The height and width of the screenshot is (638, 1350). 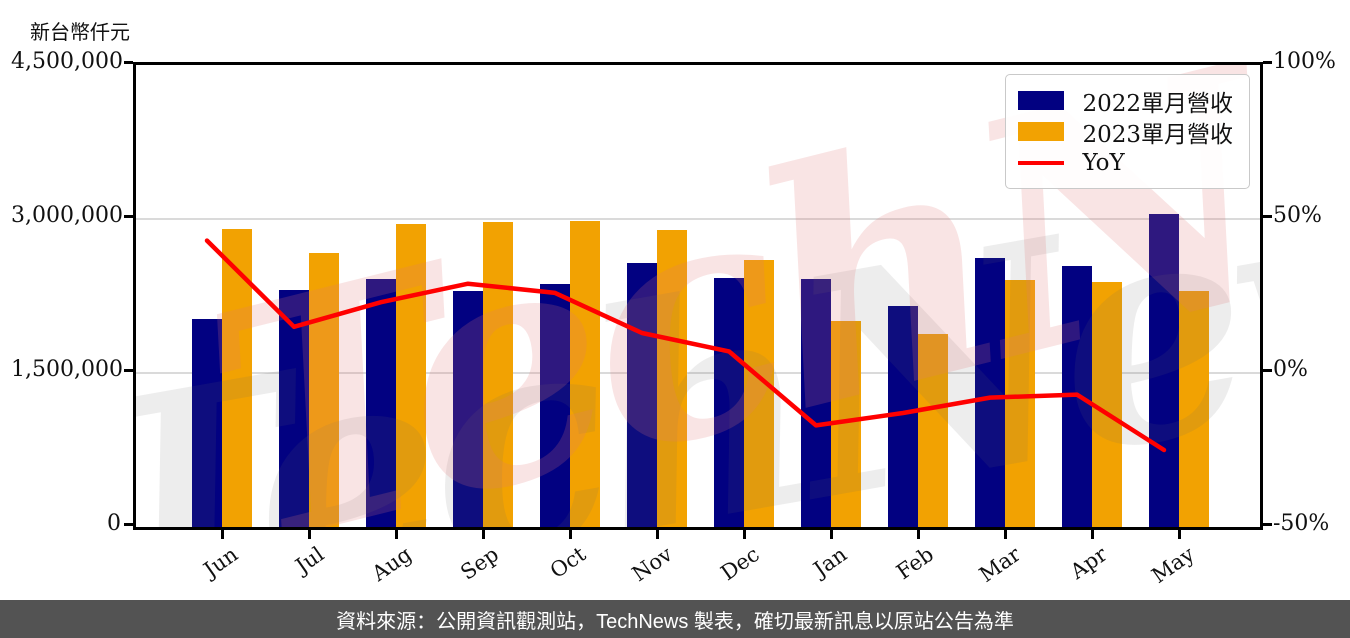 What do you see at coordinates (294, 408) in the screenshot?
I see `bar-2022單月營收-Jul` at bounding box center [294, 408].